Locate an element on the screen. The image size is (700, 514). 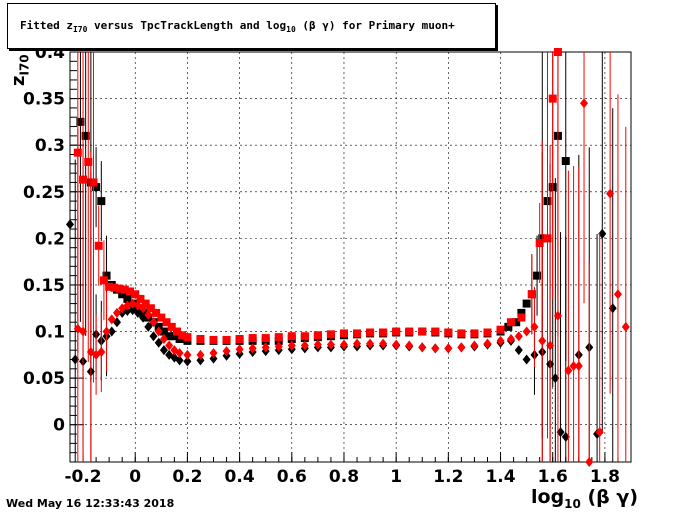
title-middle: versus TpcTrackLength and log is located at coordinates (187, 25).